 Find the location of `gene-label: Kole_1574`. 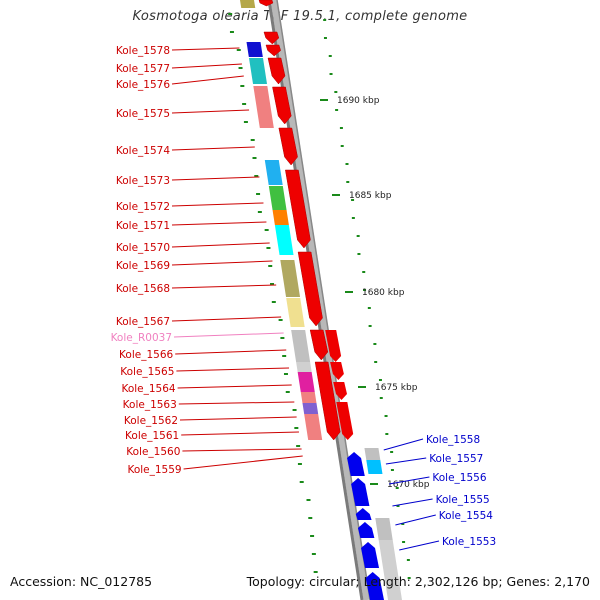

gene-label: Kole_1574 is located at coordinates (143, 151).